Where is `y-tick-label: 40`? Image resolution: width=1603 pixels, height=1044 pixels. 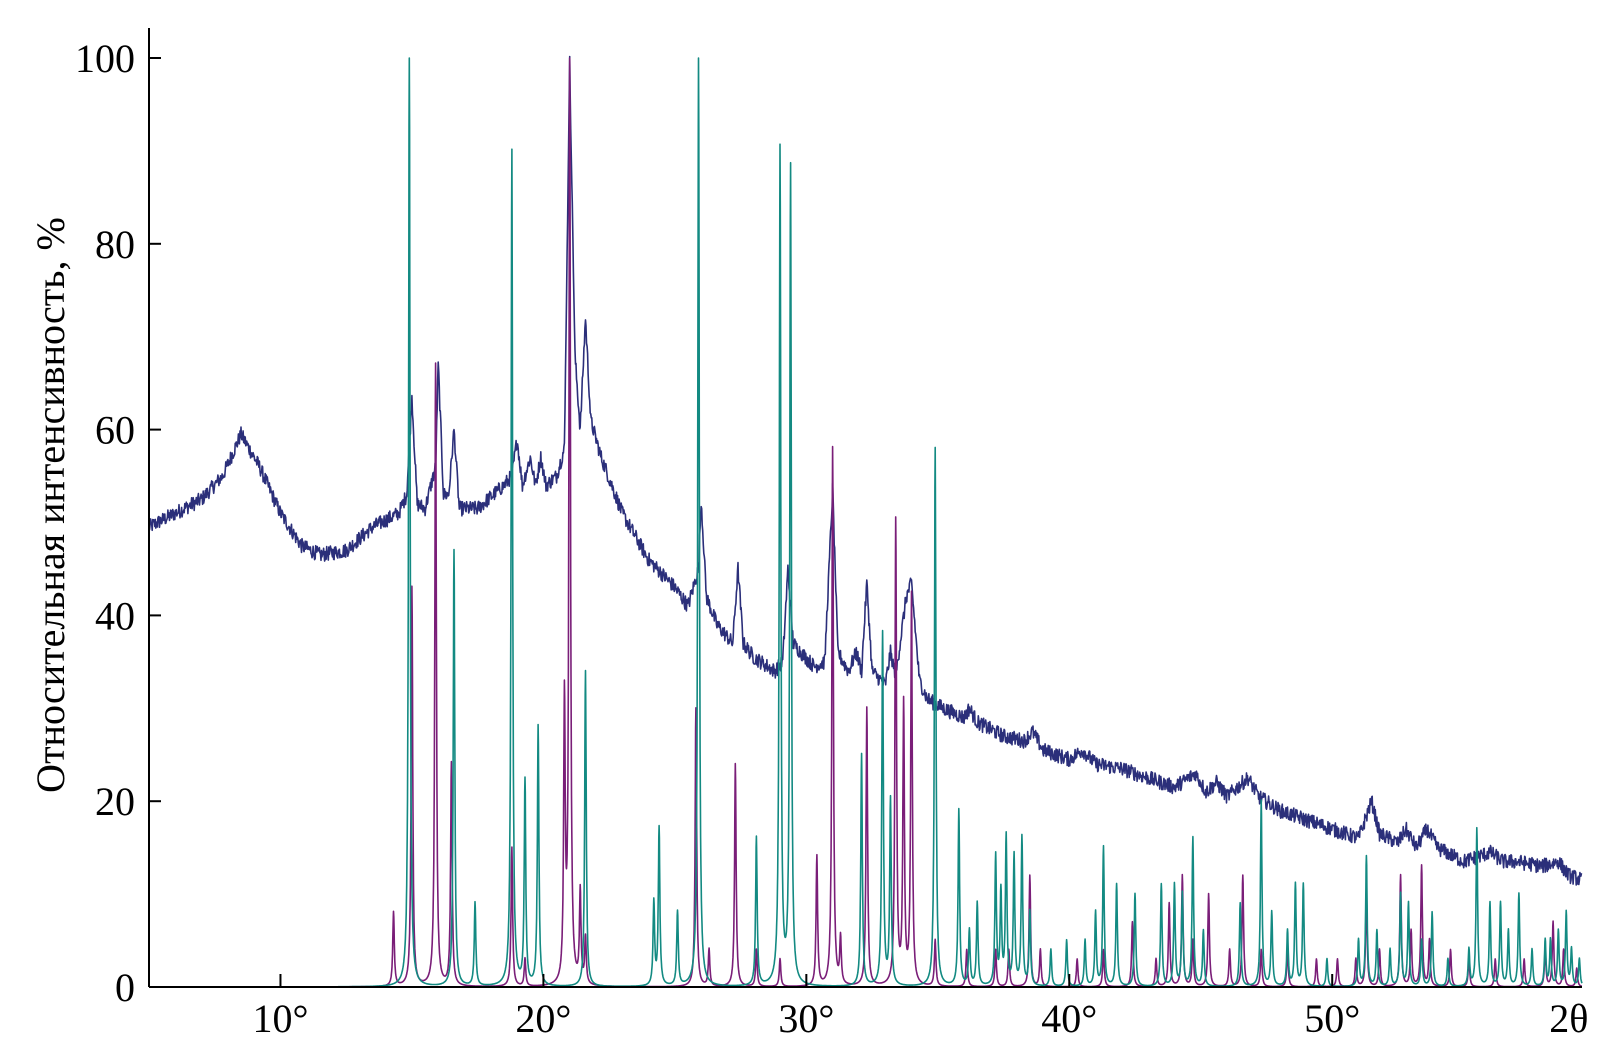 y-tick-label: 40 is located at coordinates (115, 615).